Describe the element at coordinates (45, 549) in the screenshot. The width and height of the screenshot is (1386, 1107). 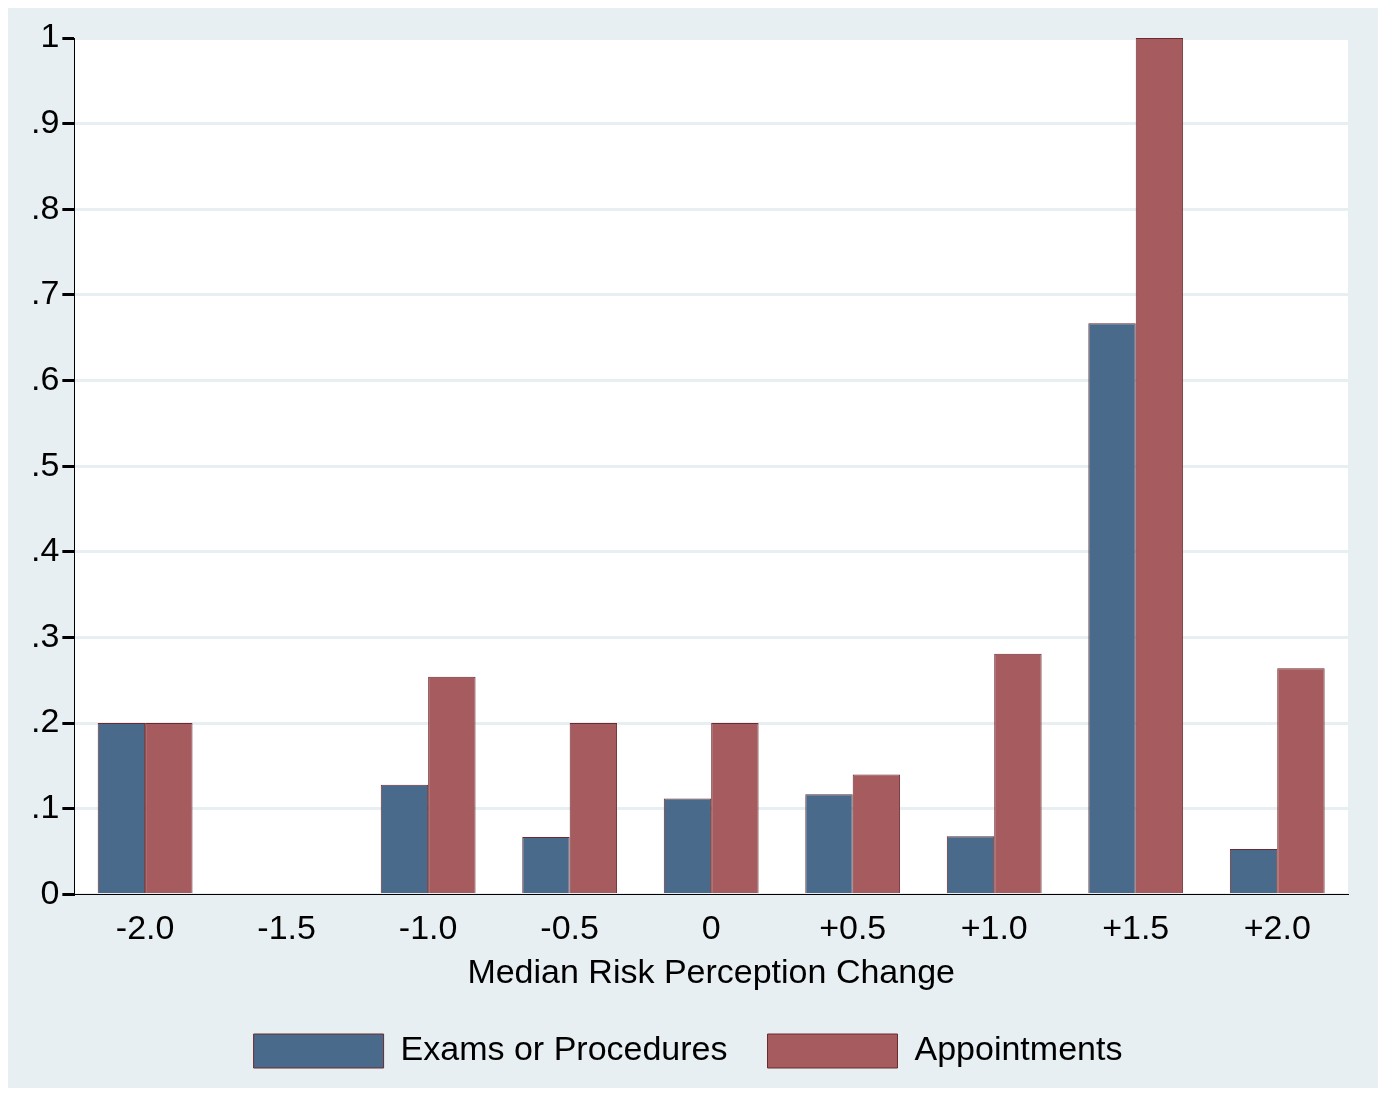
I see `y-tick-label: .4` at that location.